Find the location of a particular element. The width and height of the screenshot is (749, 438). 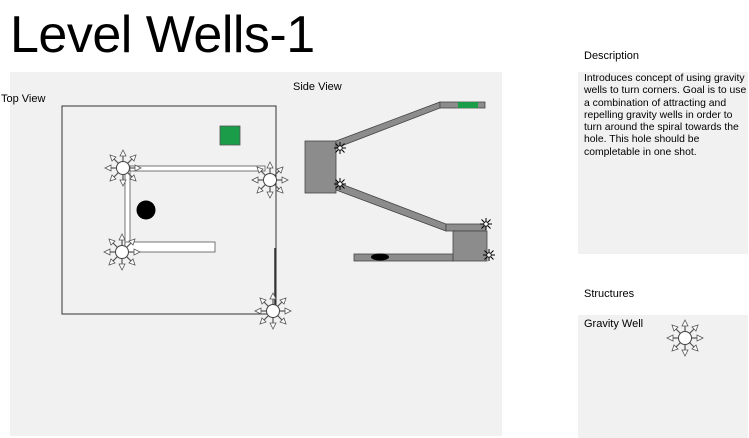

upper-ramp is located at coordinates (388, 125).